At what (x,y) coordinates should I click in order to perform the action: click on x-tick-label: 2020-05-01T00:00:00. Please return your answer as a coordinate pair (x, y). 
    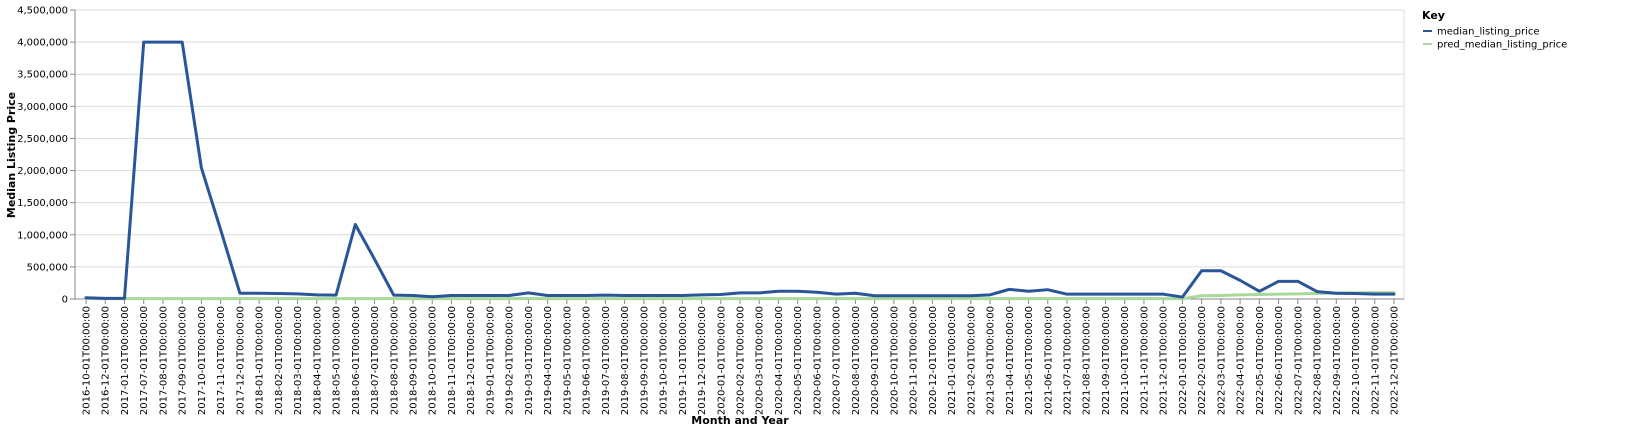
    Looking at the image, I should click on (798, 360).